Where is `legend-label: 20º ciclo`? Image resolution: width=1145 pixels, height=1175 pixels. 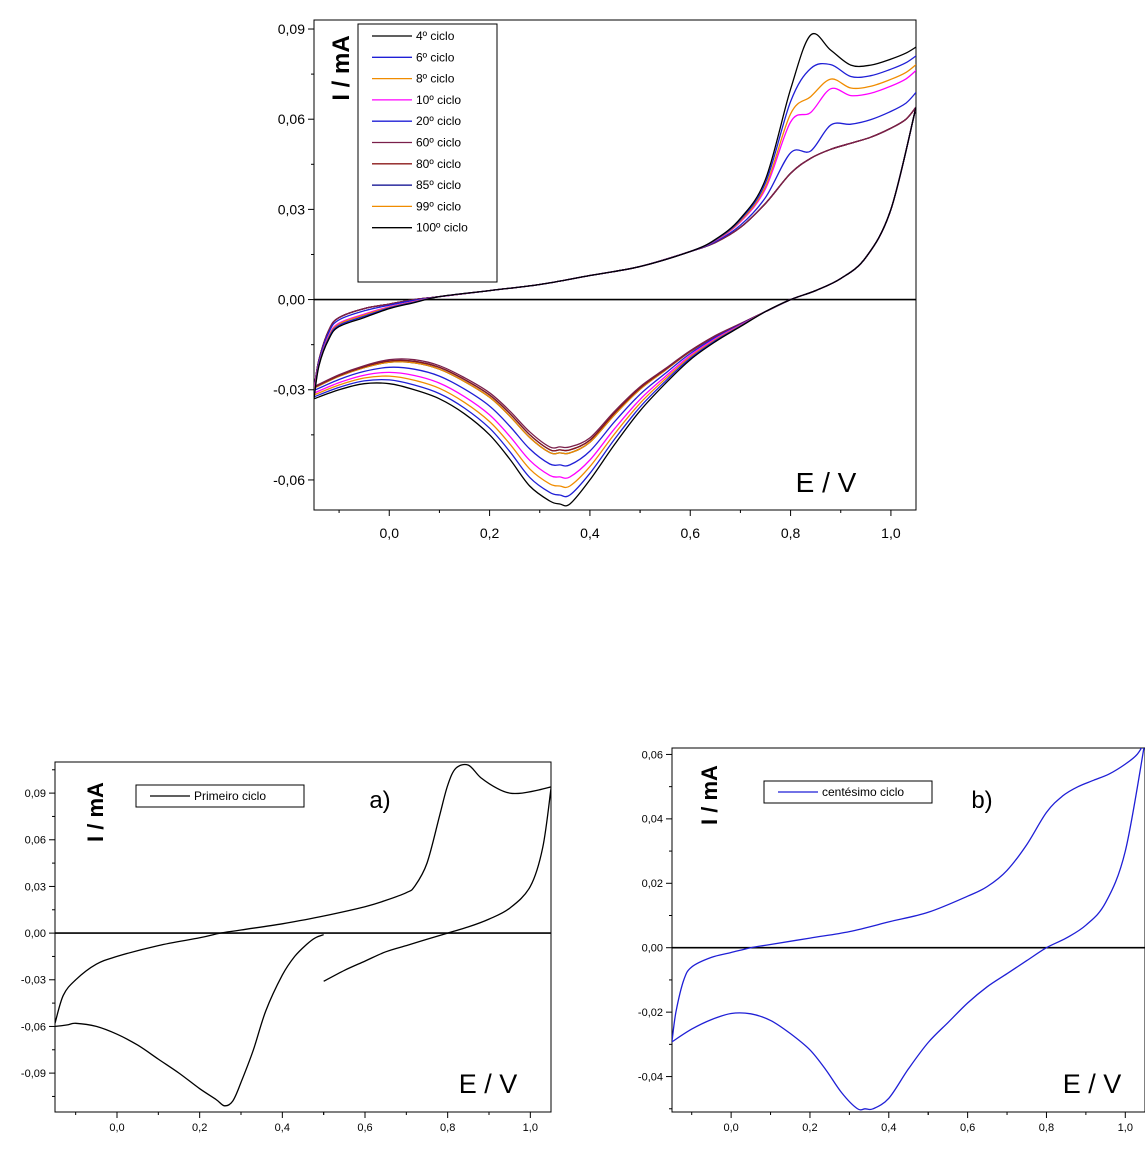
legend-label: 20º ciclo is located at coordinates (438, 121).